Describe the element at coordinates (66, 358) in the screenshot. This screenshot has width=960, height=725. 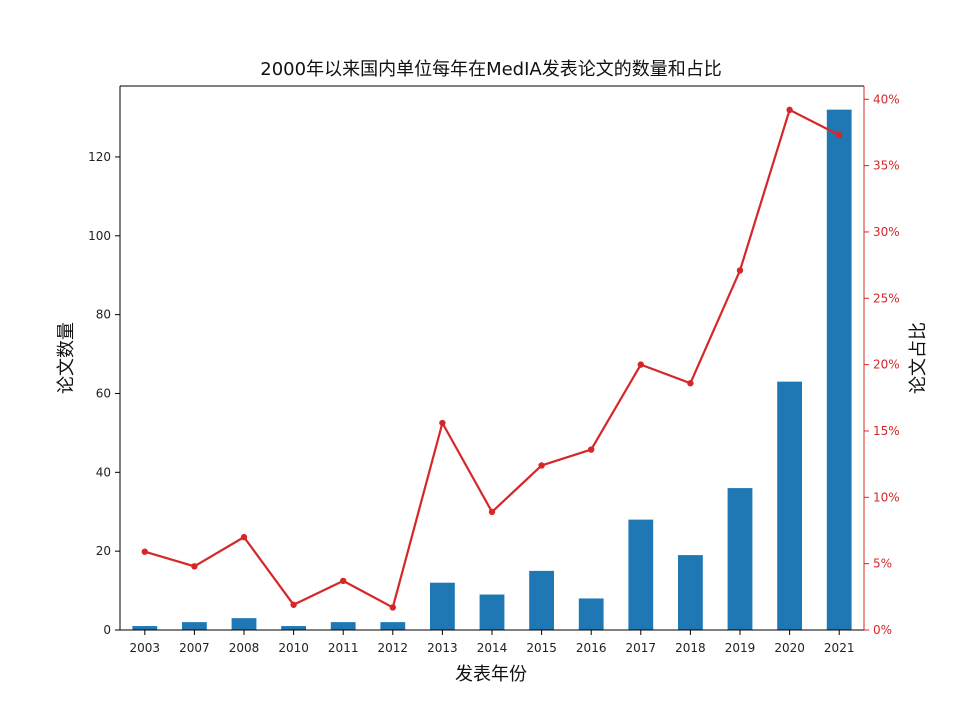
I see `y-axis-label: 论文数量` at that location.